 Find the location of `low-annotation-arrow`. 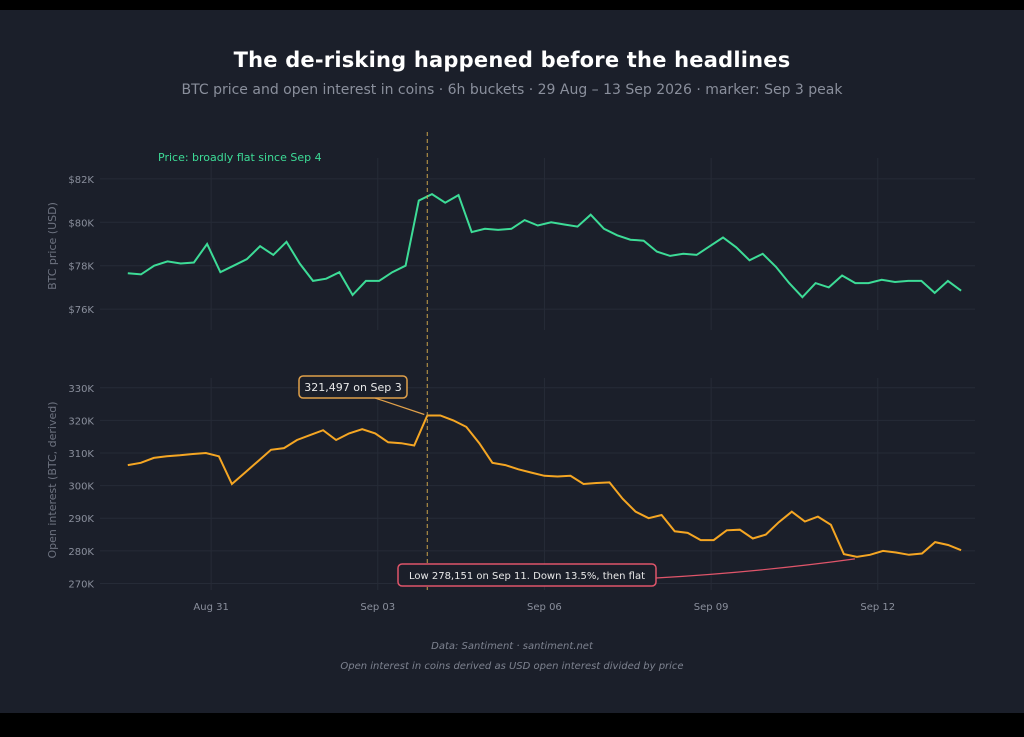

low-annotation-arrow is located at coordinates (755, 568).